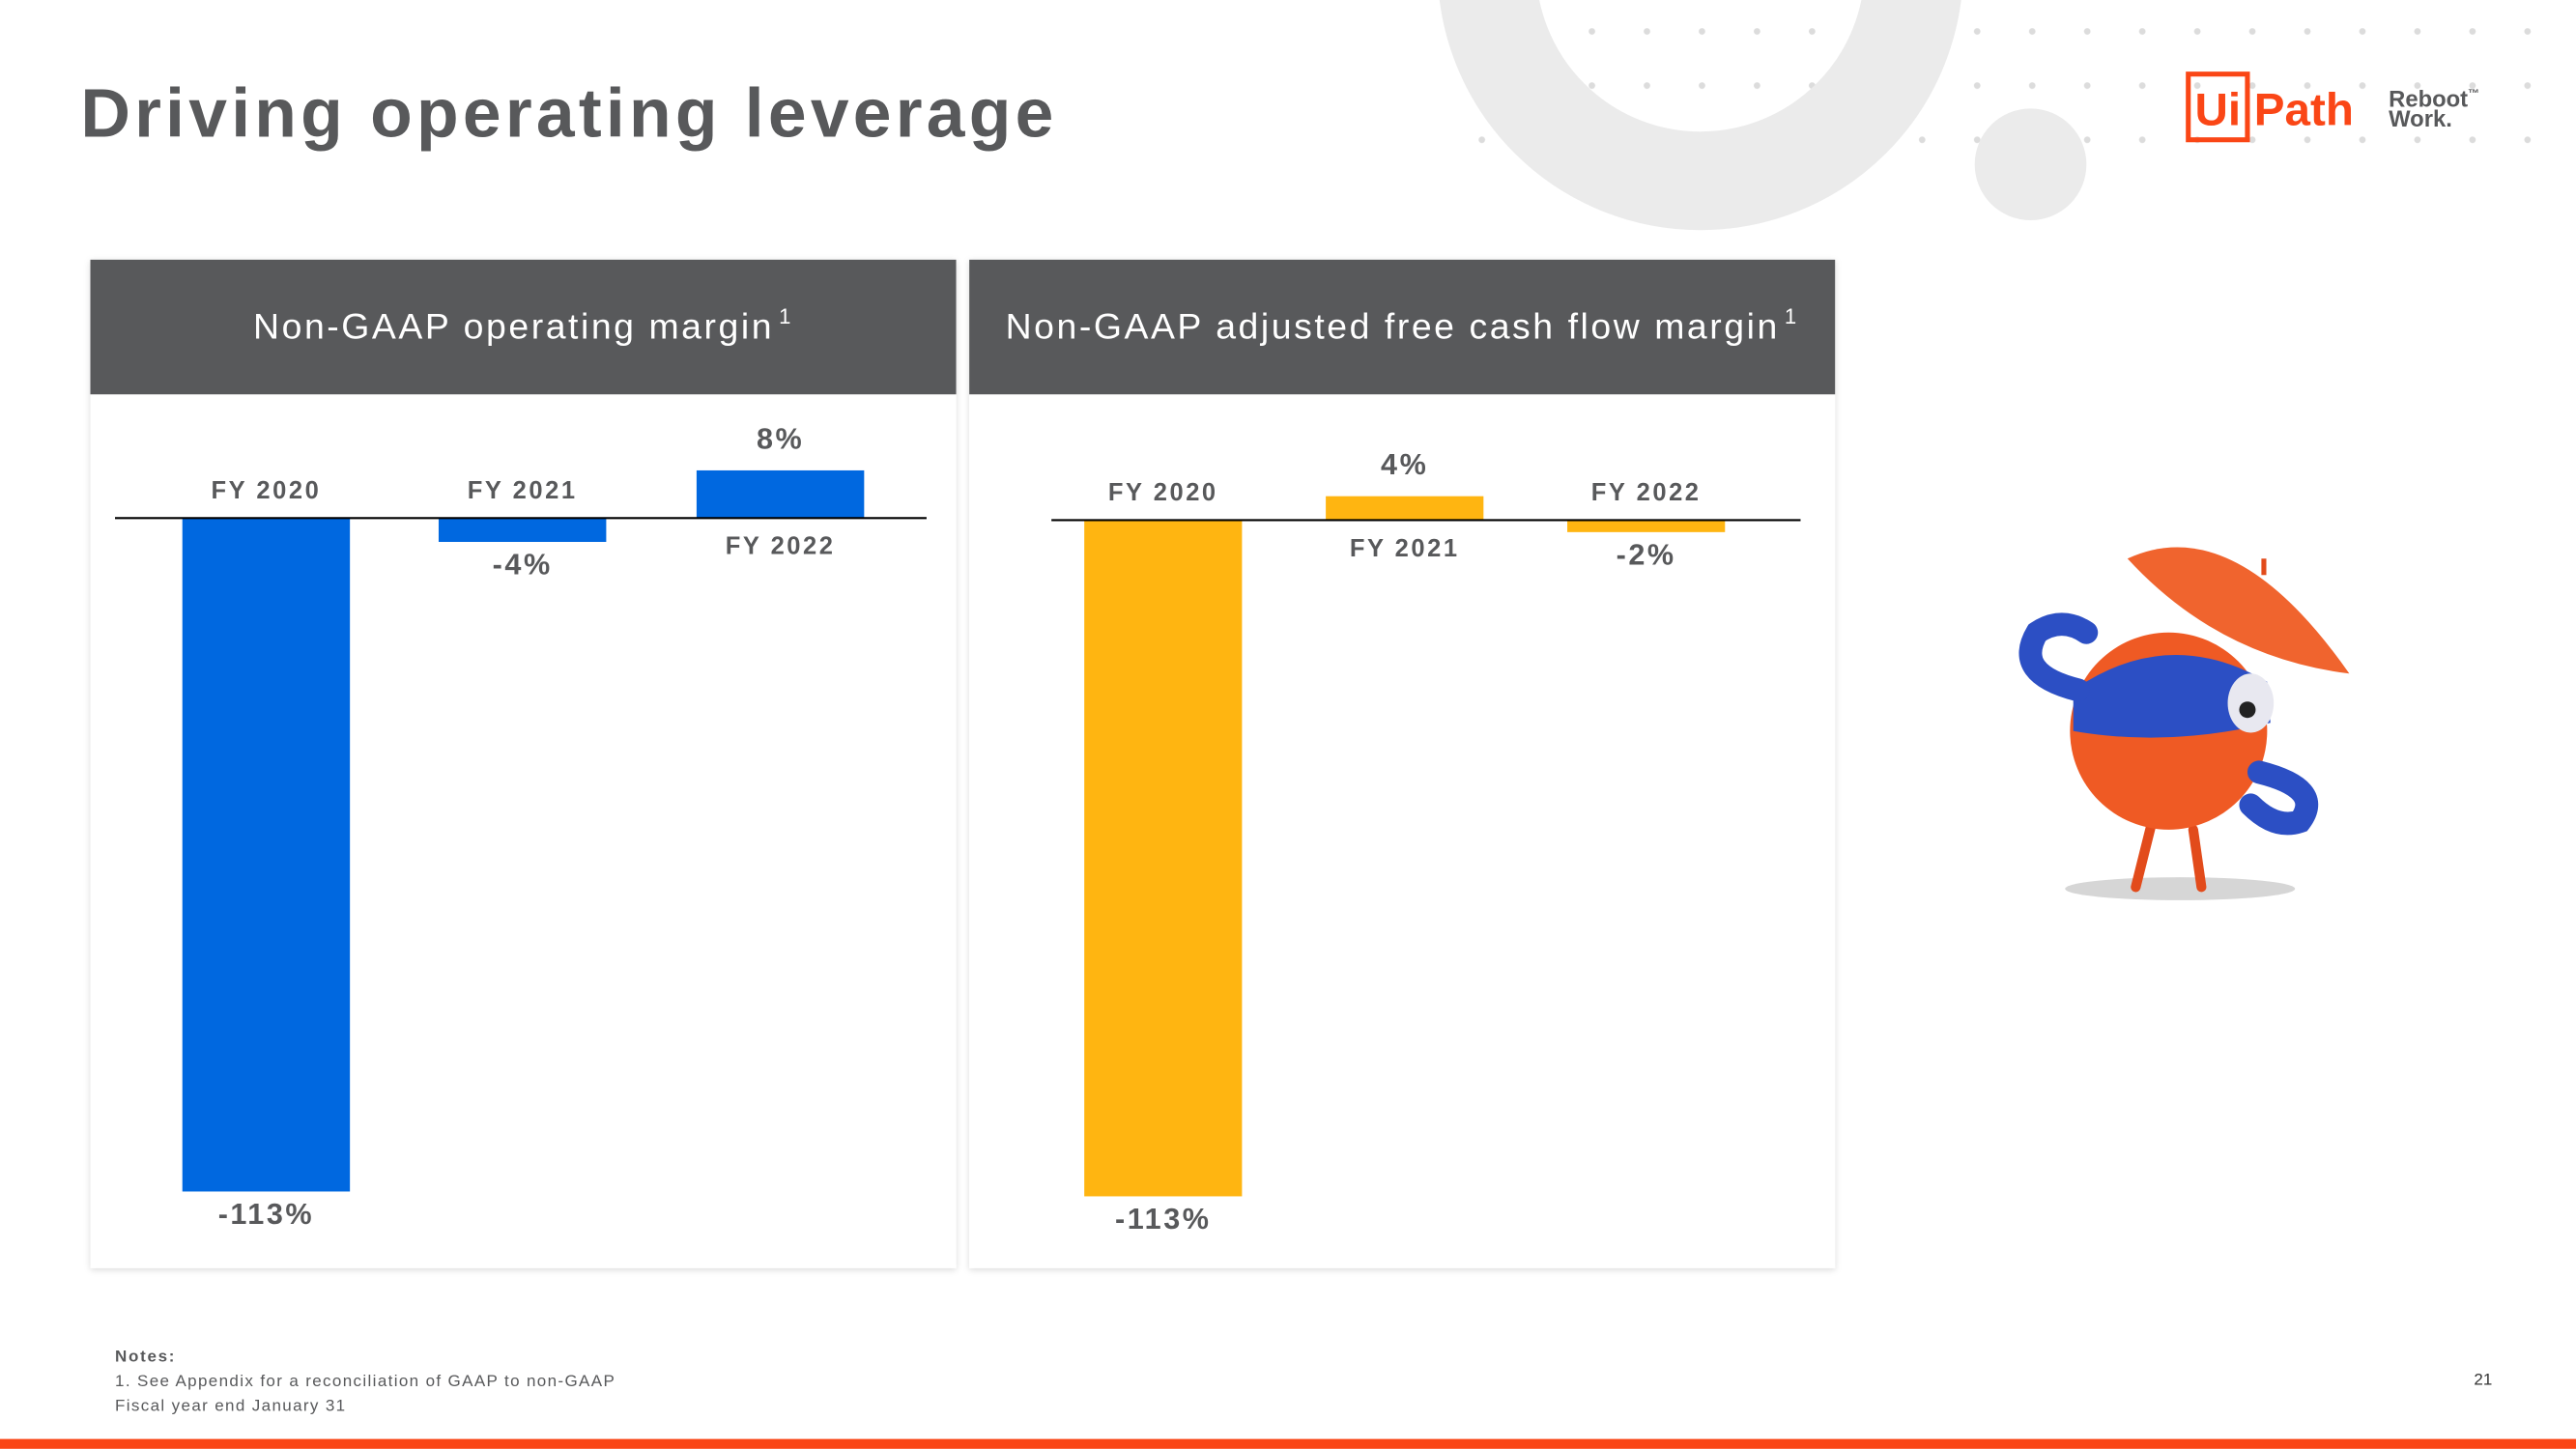 The width and height of the screenshot is (2576, 1449). What do you see at coordinates (2030, 164) in the screenshot?
I see `decor-circle` at bounding box center [2030, 164].